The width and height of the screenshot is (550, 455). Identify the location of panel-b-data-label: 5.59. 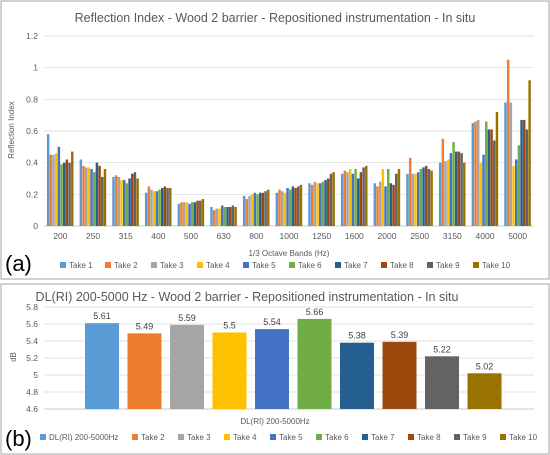
(187, 318).